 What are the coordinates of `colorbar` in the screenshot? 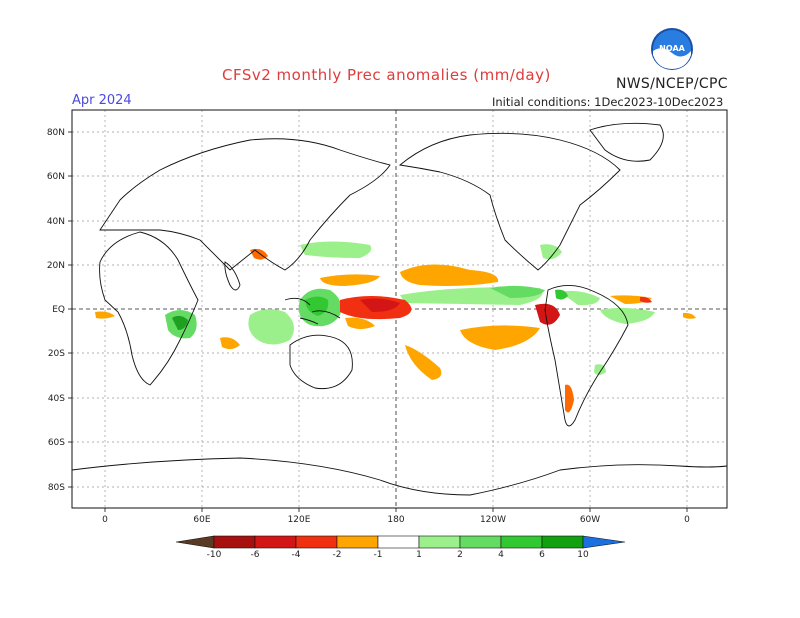 It's located at (400, 542).